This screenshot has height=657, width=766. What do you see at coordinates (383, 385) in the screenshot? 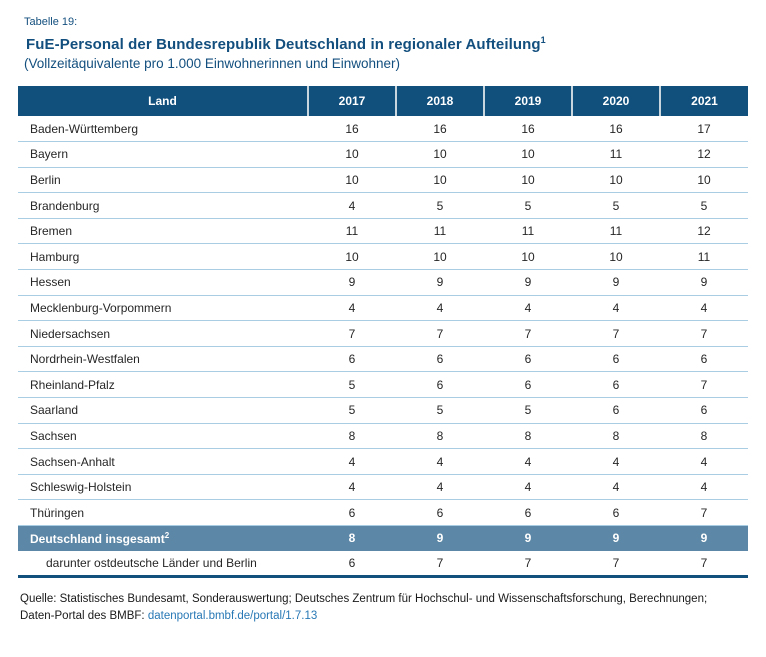
I see `table-row: Rheinland-Pfalz 5 6 6 6 7` at bounding box center [383, 385].